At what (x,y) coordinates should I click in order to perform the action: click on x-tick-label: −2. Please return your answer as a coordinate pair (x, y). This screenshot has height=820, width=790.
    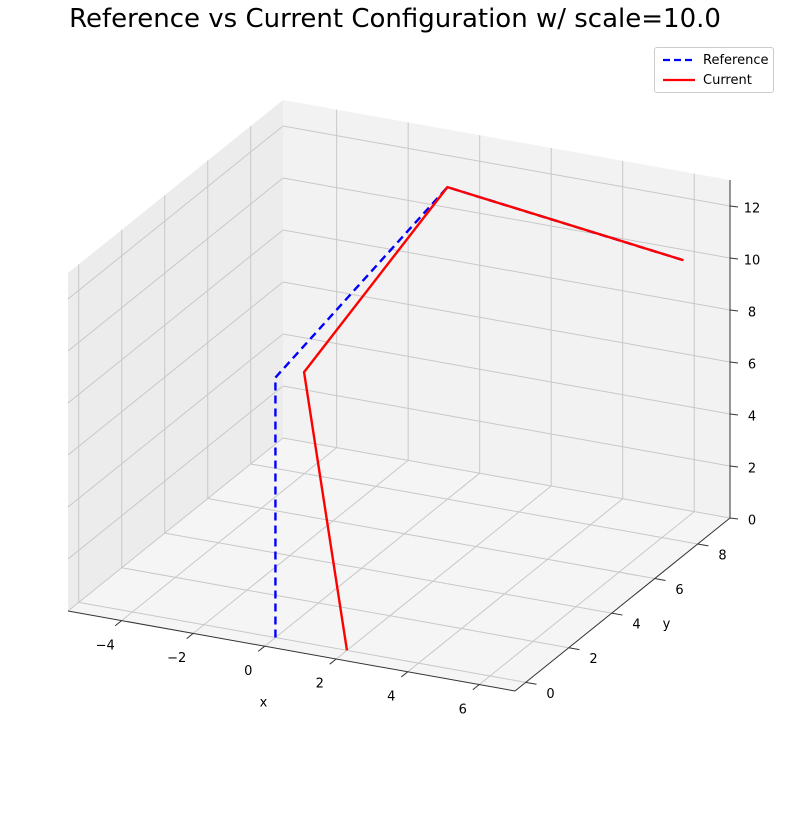
    Looking at the image, I should click on (176, 658).